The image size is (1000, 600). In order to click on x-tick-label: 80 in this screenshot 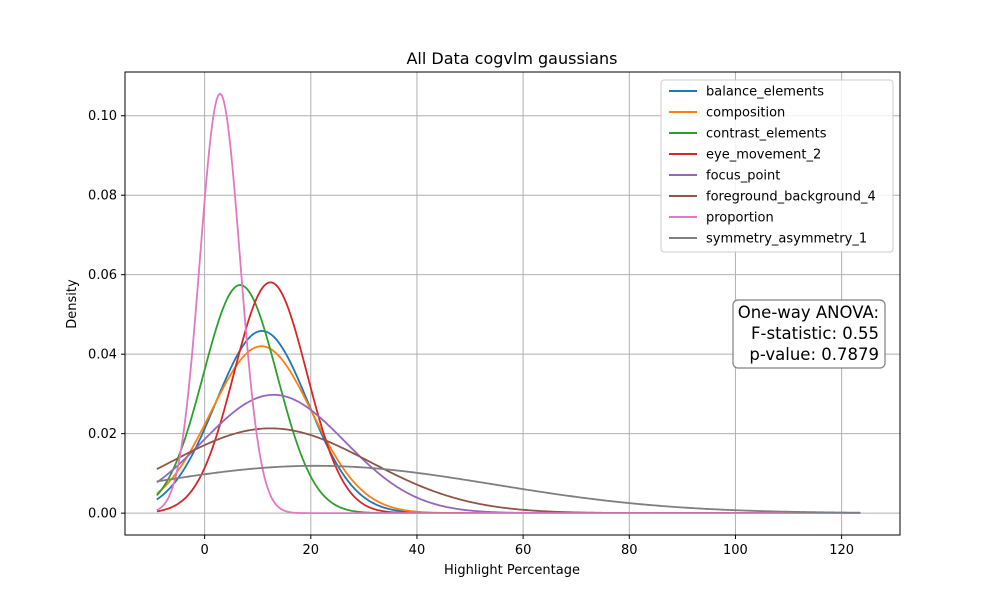, I will do `click(629, 550)`.